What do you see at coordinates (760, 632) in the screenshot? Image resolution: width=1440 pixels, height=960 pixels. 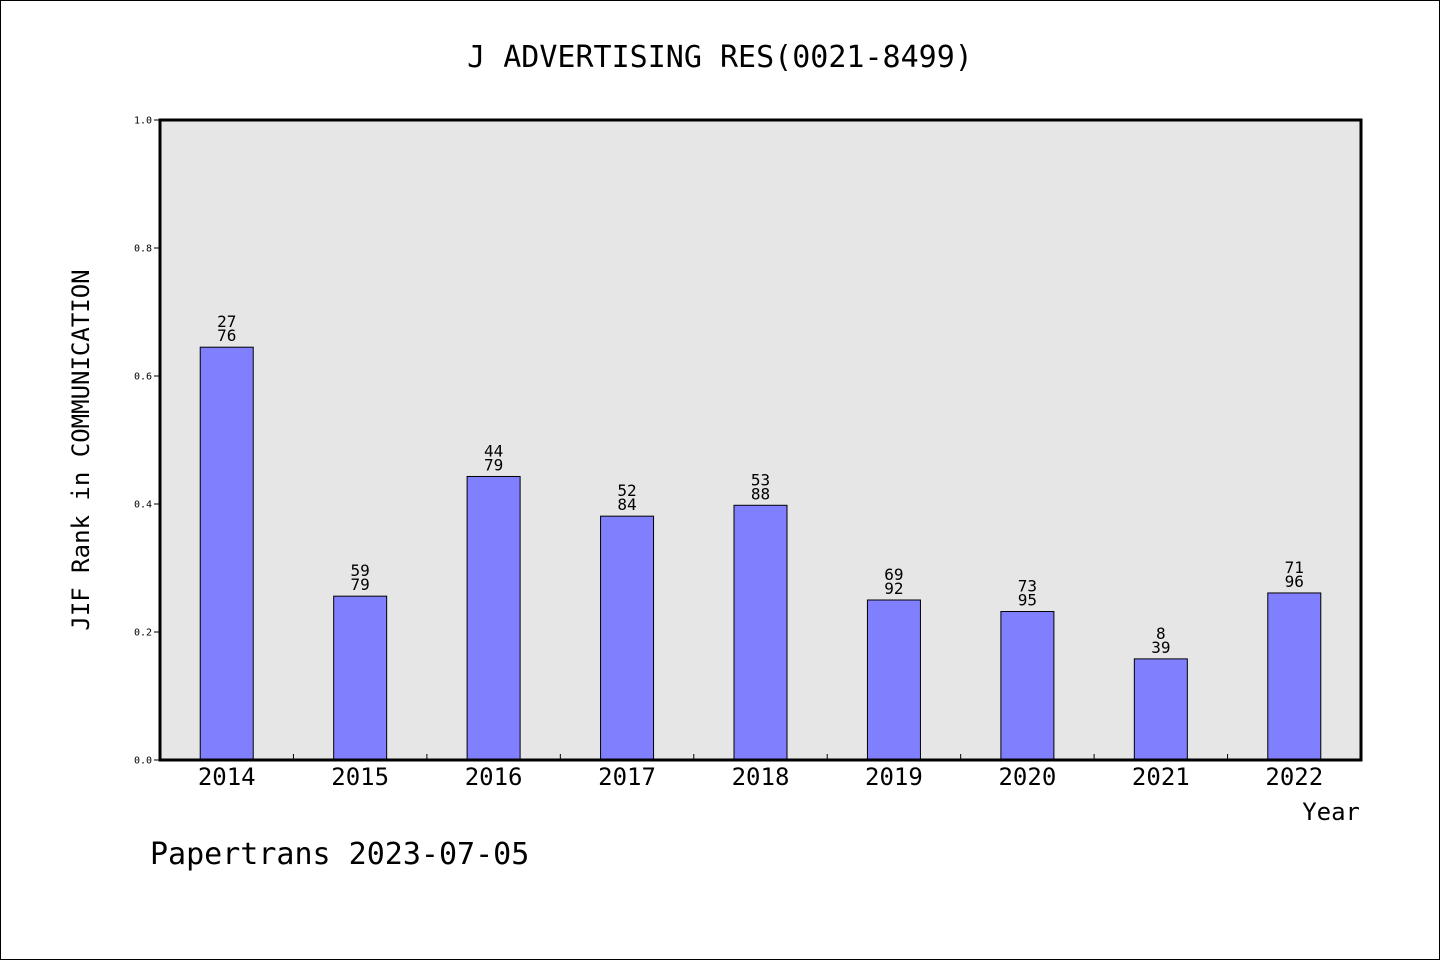 I see `bar-2018` at bounding box center [760, 632].